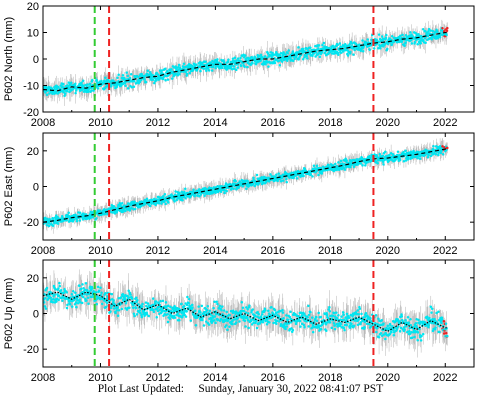 This screenshot has width=481, height=404. Describe the element at coordinates (215, 251) in the screenshot. I see `x-tick-label: 2014` at that location.